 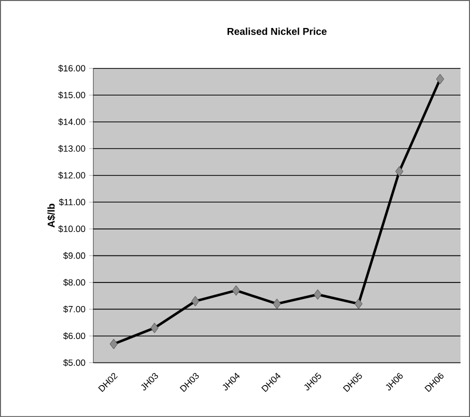 What do you see at coordinates (277, 31) in the screenshot?
I see `chart-title: Realised Nickel Price` at bounding box center [277, 31].